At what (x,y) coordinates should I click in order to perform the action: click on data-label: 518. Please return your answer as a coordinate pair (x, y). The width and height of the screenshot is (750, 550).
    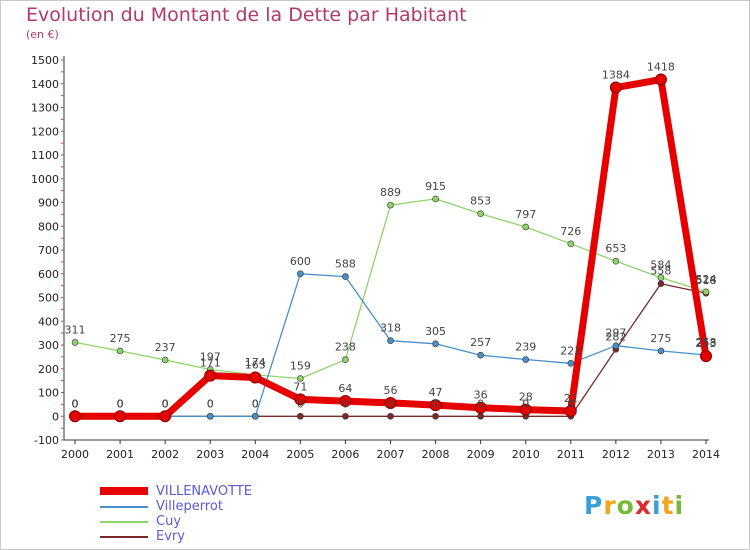
    Looking at the image, I should click on (706, 280).